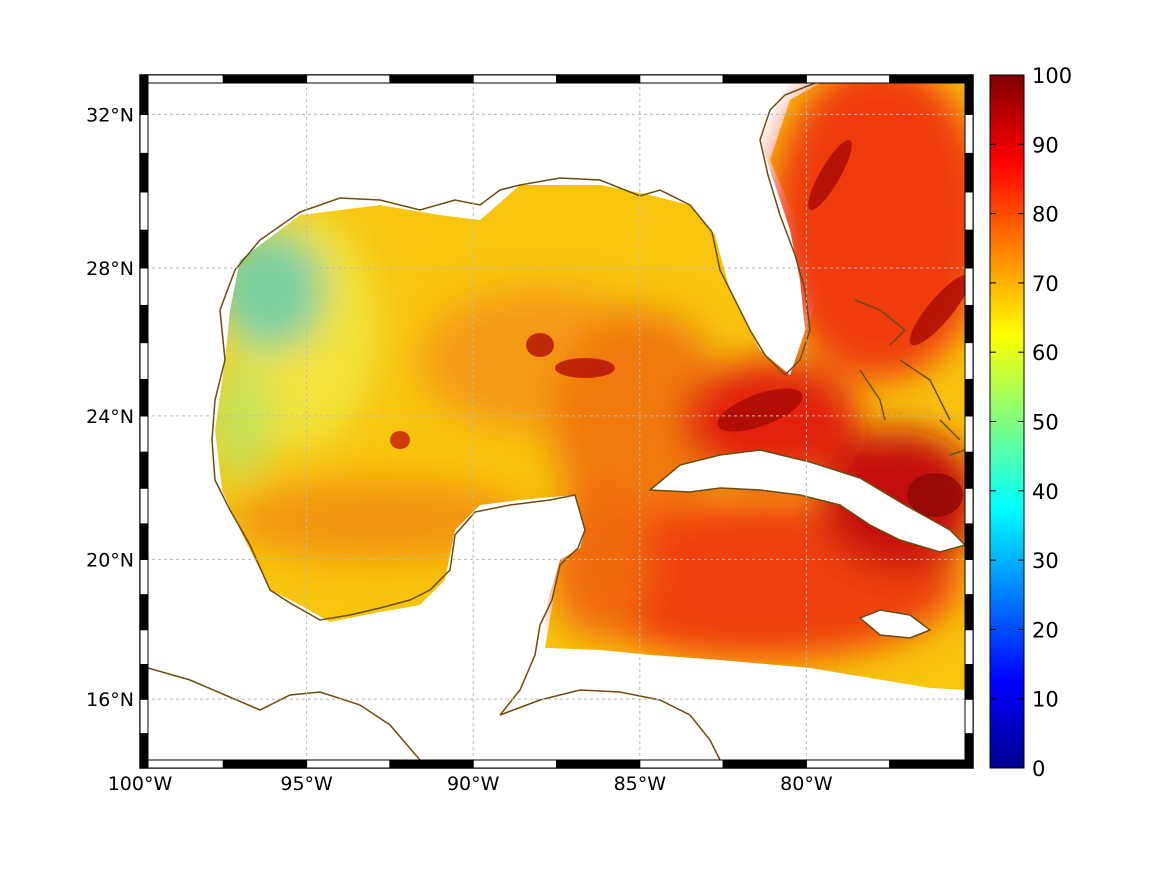 Image resolution: width=1167 pixels, height=875 pixels. Describe the element at coordinates (473, 784) in the screenshot. I see `x-tick-label: 90°W` at that location.